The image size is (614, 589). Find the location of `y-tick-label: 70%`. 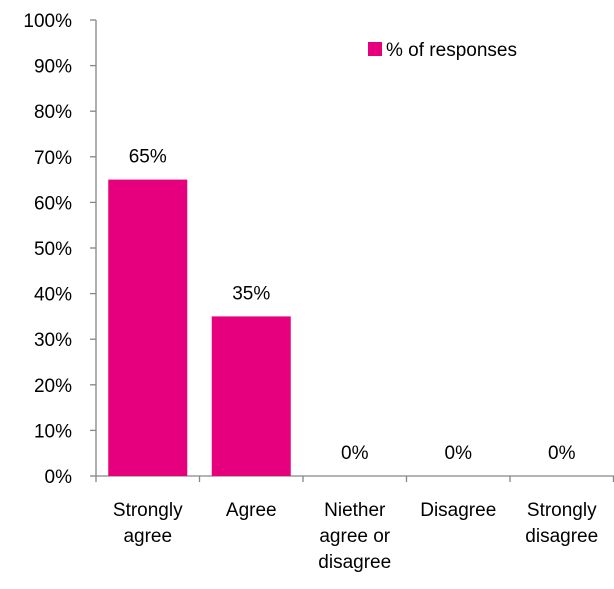

y-tick-label: 70% is located at coordinates (53, 158).